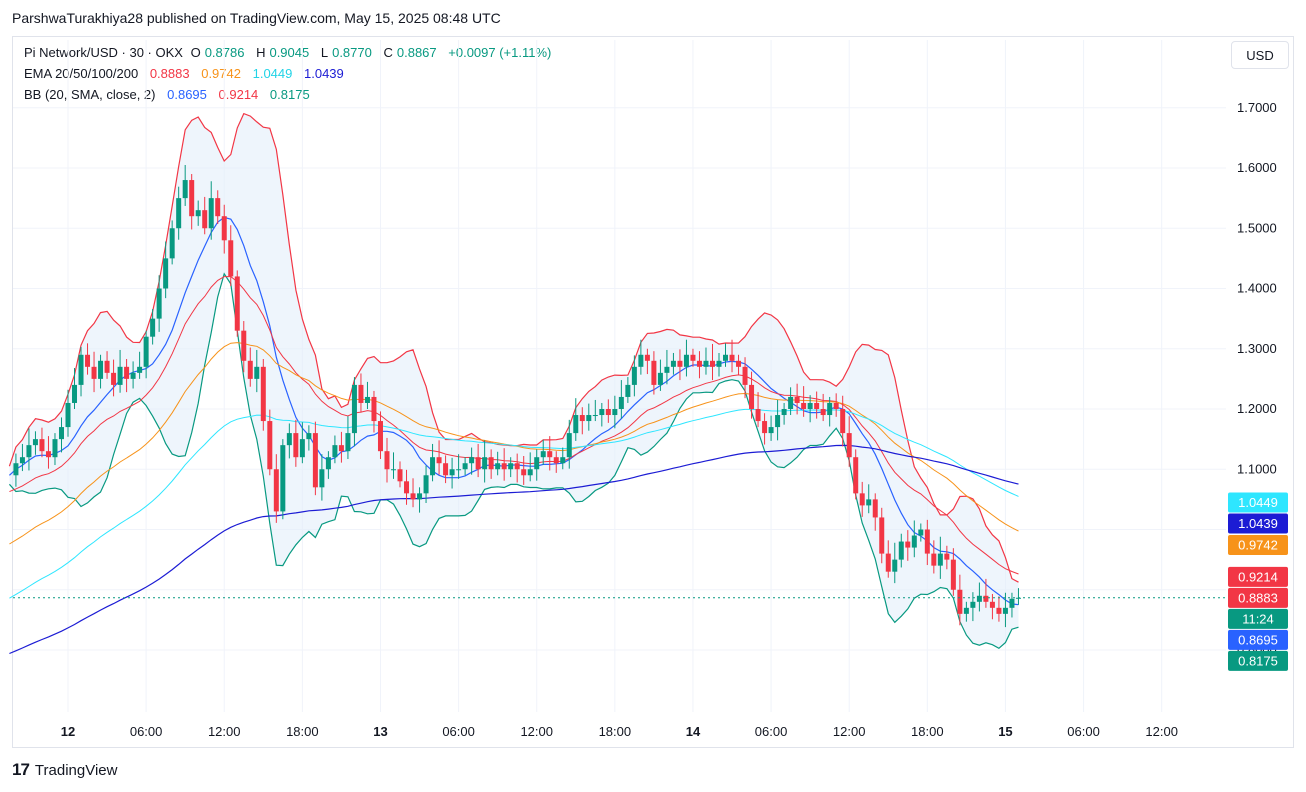 The width and height of the screenshot is (1306, 792). I want to click on legend-symbol: Pi Network/USD · 30 · OKX, so click(103, 52).